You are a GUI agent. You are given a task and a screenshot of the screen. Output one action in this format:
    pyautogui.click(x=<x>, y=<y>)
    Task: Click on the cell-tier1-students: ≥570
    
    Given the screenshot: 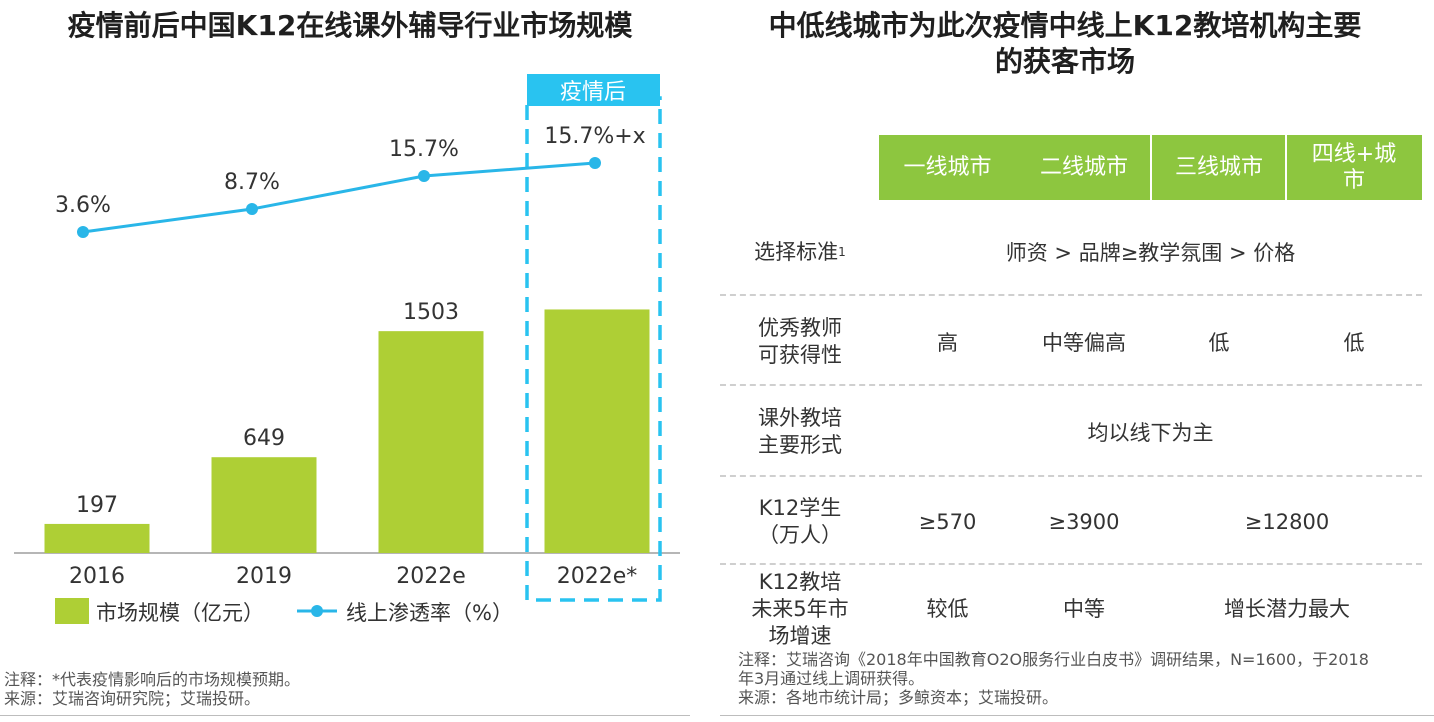 What is the action you would take?
    pyautogui.click(x=947, y=522)
    